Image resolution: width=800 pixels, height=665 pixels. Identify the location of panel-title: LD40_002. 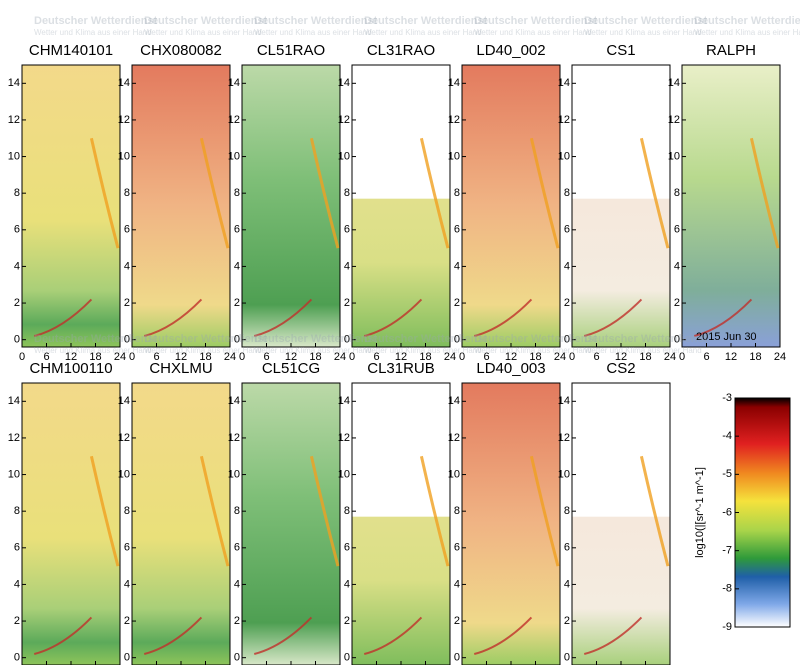
(510, 50).